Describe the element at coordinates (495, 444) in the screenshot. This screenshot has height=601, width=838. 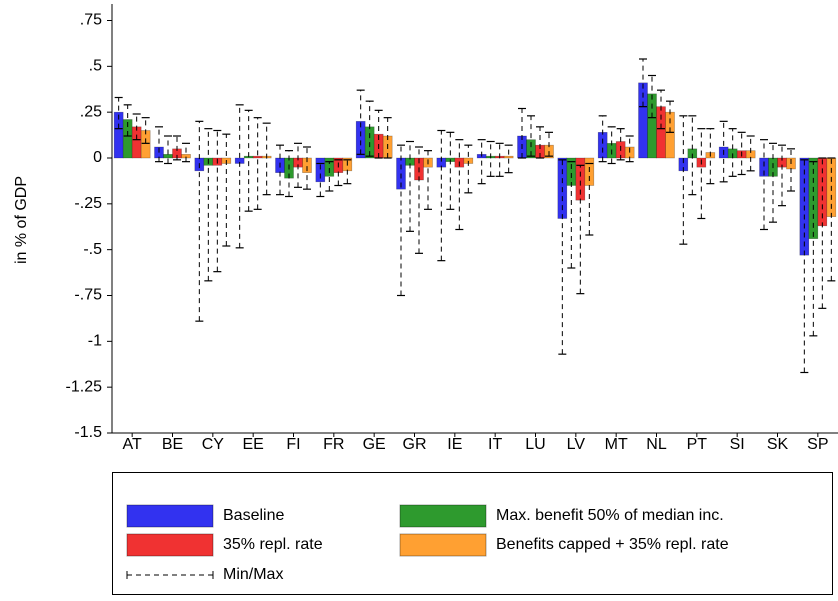
I see `x-tick-label: IT` at that location.